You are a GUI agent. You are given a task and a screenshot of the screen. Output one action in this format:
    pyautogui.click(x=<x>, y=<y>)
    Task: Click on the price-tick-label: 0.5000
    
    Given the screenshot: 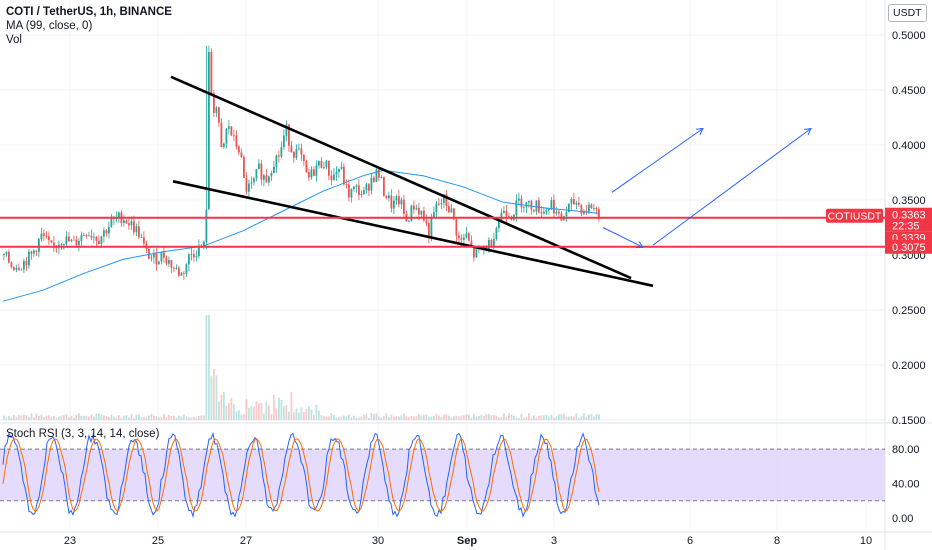 What is the action you would take?
    pyautogui.click(x=909, y=36)
    